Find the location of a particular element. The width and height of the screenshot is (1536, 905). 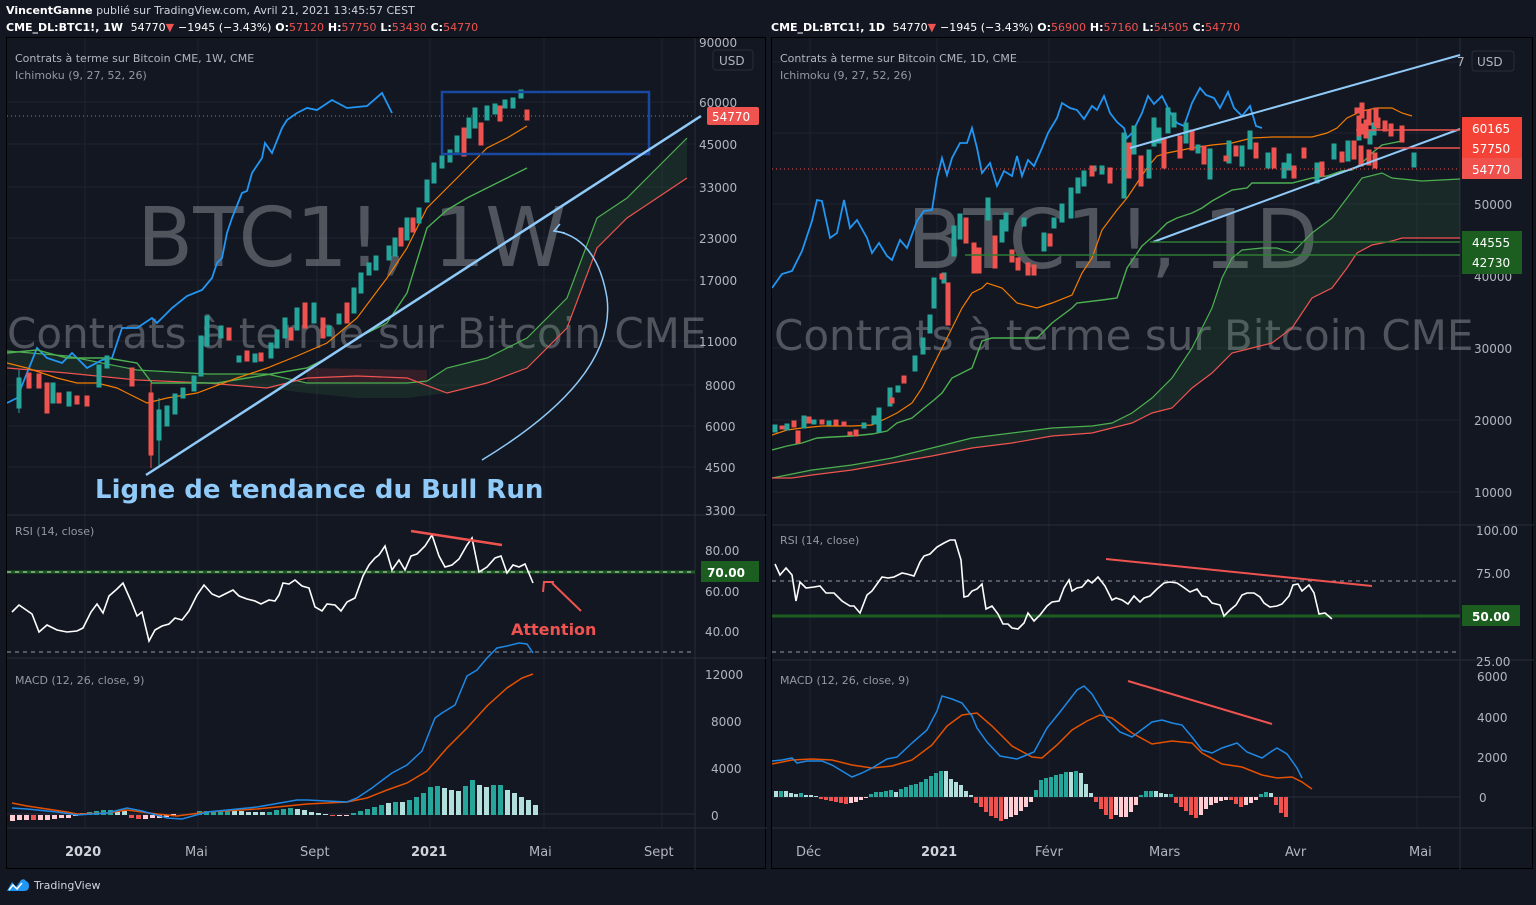

left-high: 57750 is located at coordinates (359, 27).